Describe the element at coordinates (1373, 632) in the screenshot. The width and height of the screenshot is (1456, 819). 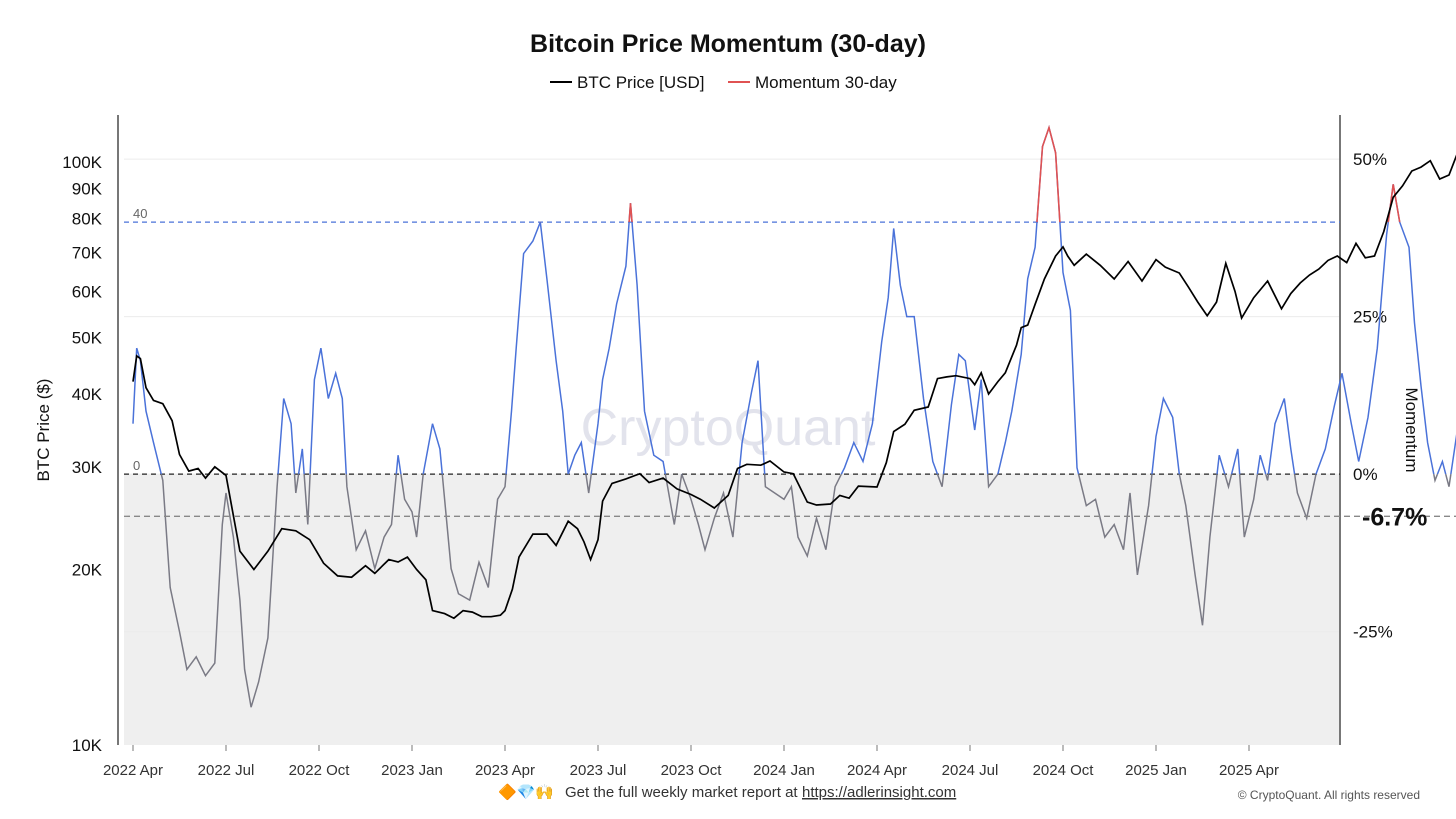
I see `right-tick-label: -25%` at that location.